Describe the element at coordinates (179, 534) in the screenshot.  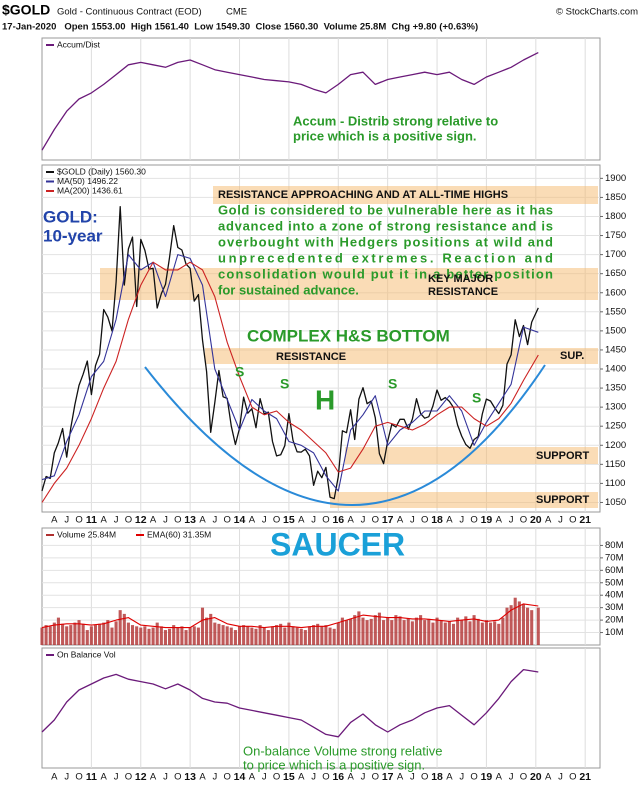
I see `legend-label: EMA(60) 31.35M` at that location.